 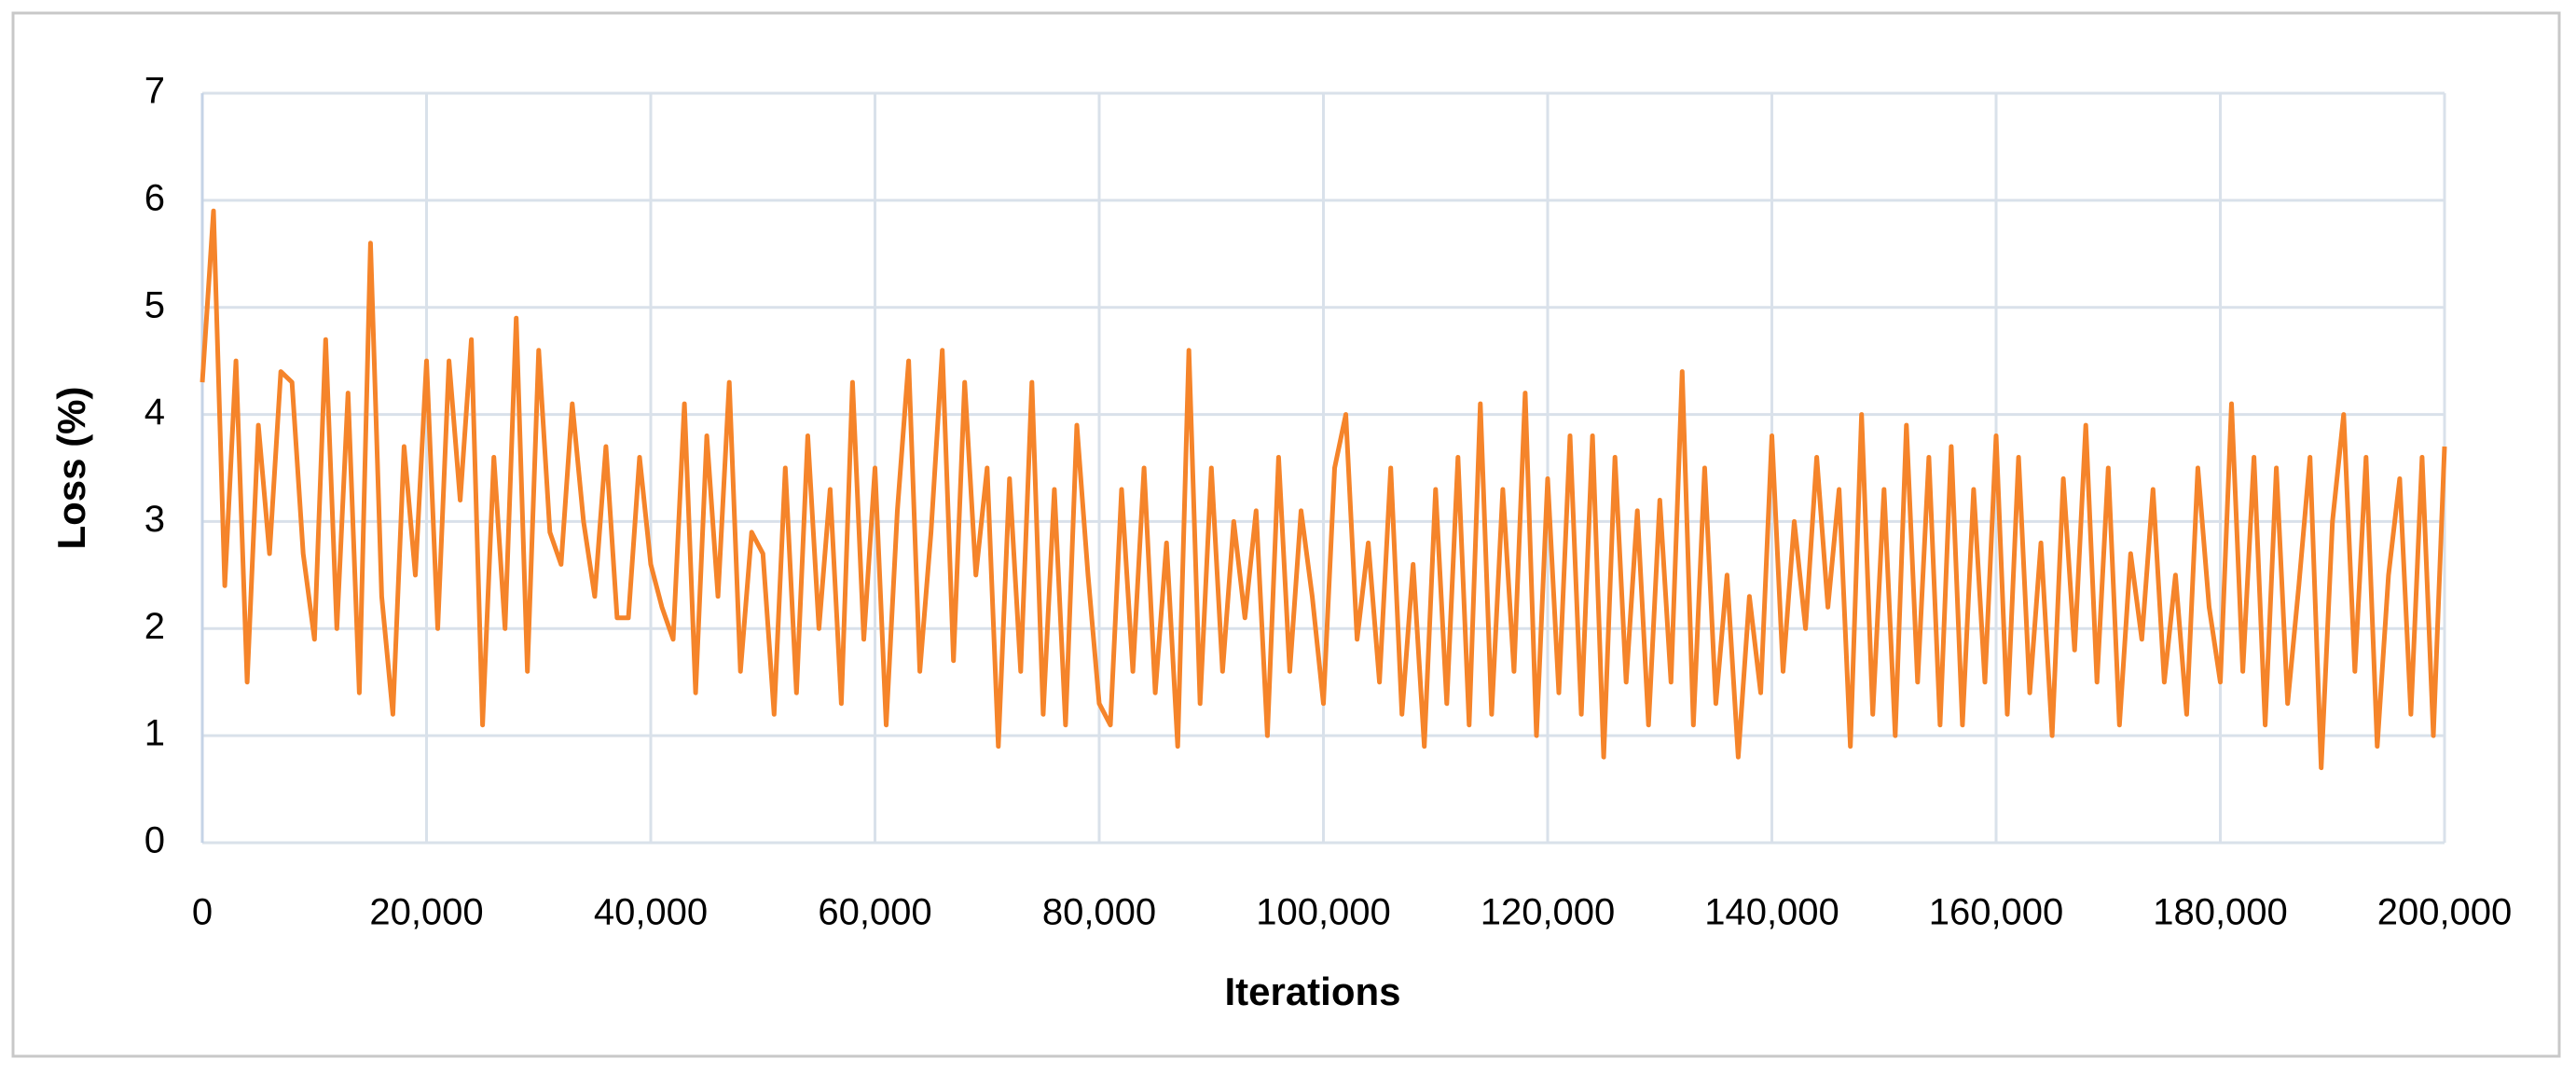 What do you see at coordinates (1771, 913) in the screenshot?
I see `x-tick-label: 140,000` at bounding box center [1771, 913].